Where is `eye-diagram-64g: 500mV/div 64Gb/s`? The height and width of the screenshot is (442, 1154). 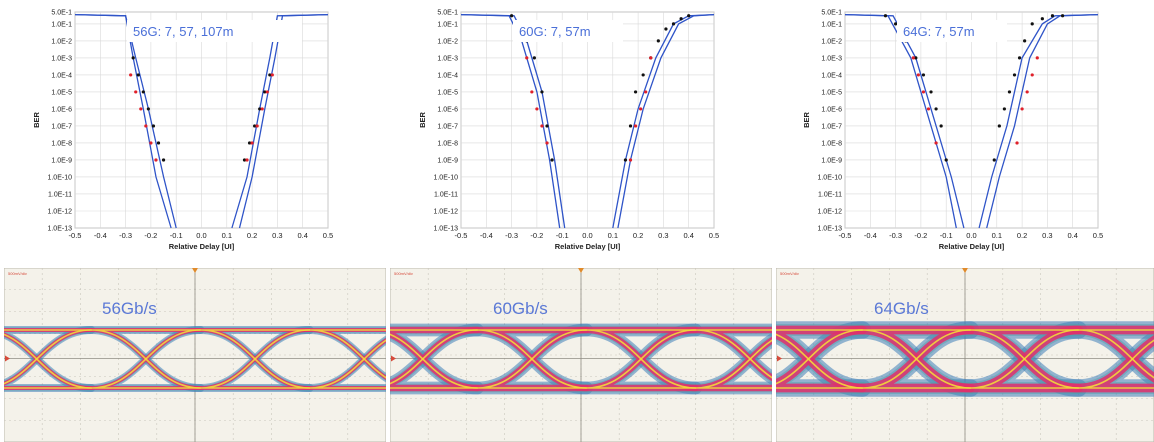 eye-diagram-64g: 500mV/div 64Gb/s is located at coordinates (965, 355).